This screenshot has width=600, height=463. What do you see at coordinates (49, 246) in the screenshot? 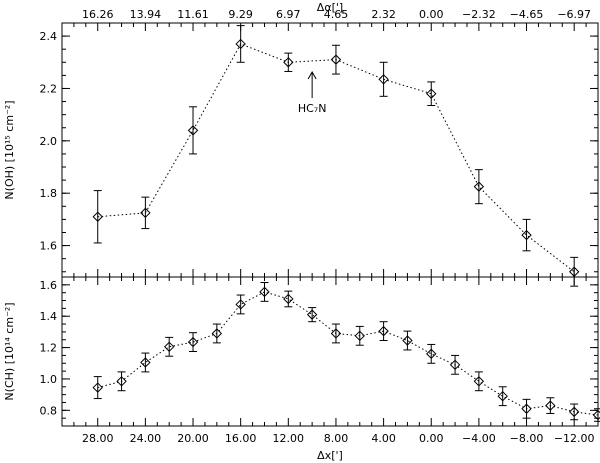
I see `oh-y-tick-label: 1.6` at bounding box center [49, 246].